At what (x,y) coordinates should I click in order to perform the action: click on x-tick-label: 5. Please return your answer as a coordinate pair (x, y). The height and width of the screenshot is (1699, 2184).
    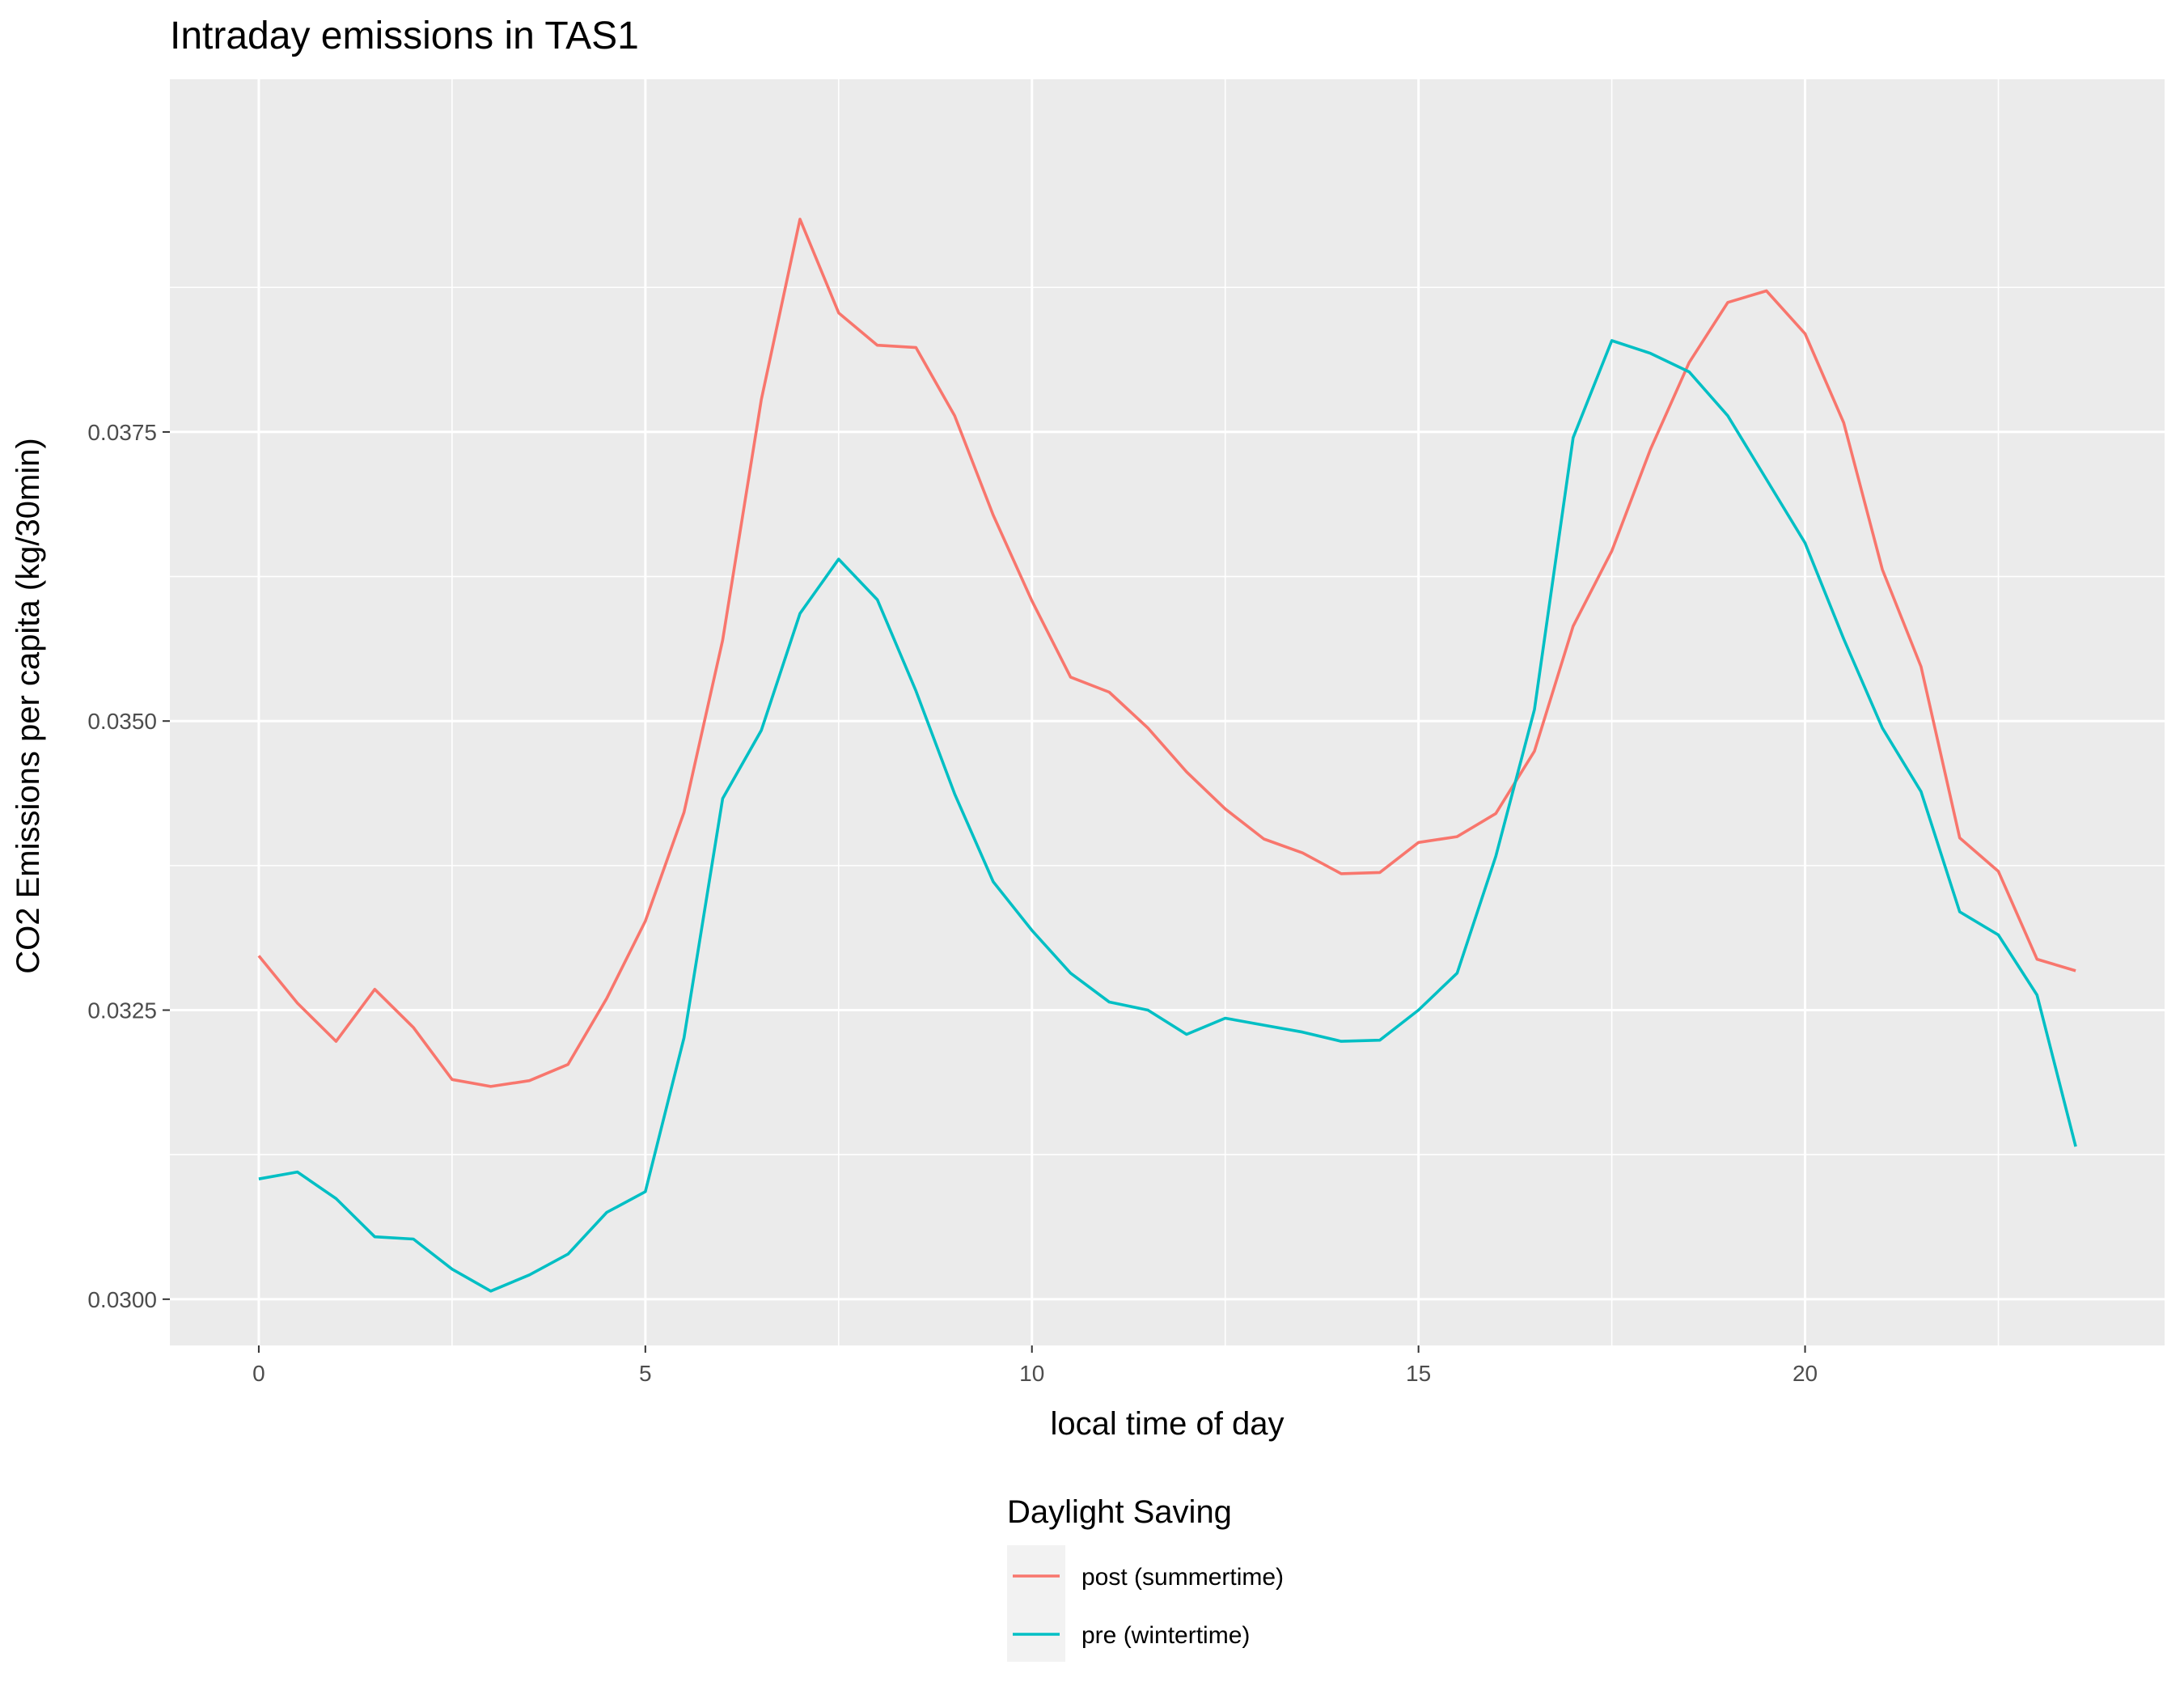
    Looking at the image, I should click on (645, 1373).